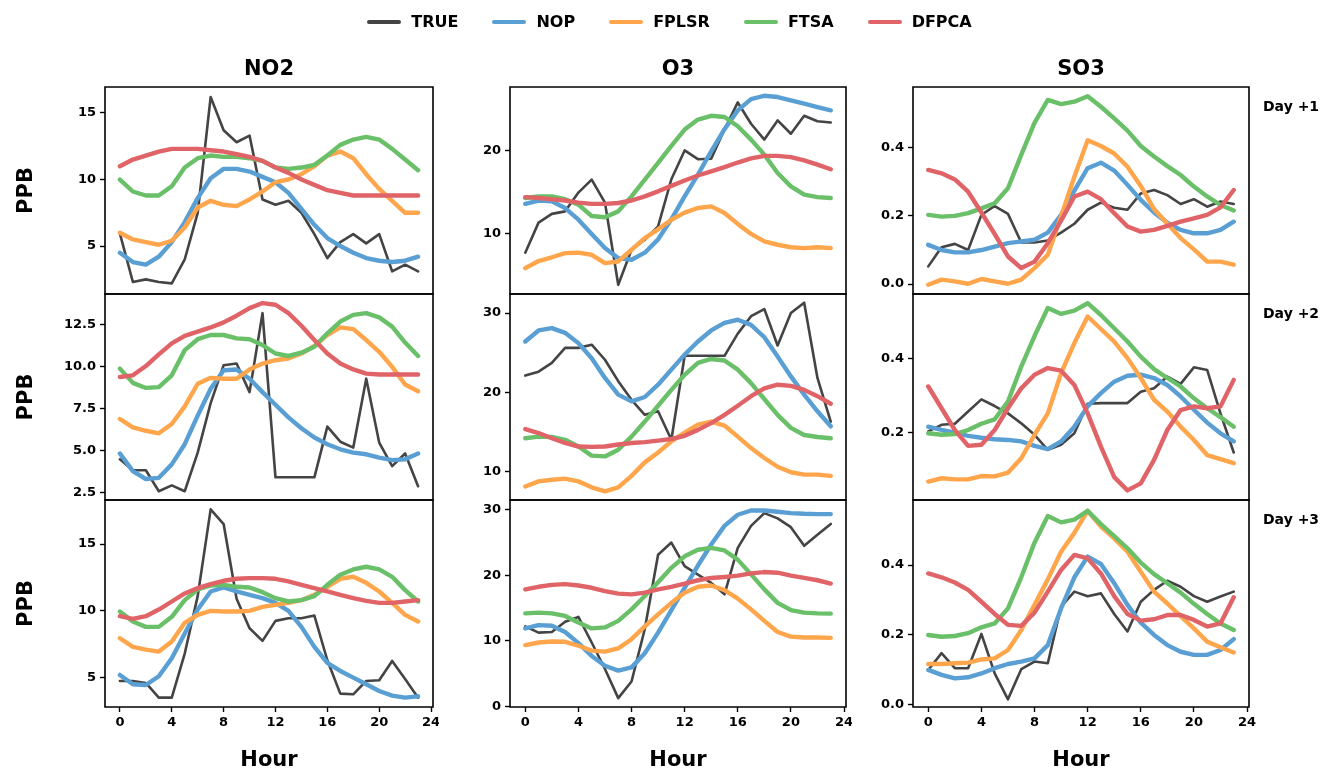  I want to click on chart-title: SO3, so click(1081, 68).